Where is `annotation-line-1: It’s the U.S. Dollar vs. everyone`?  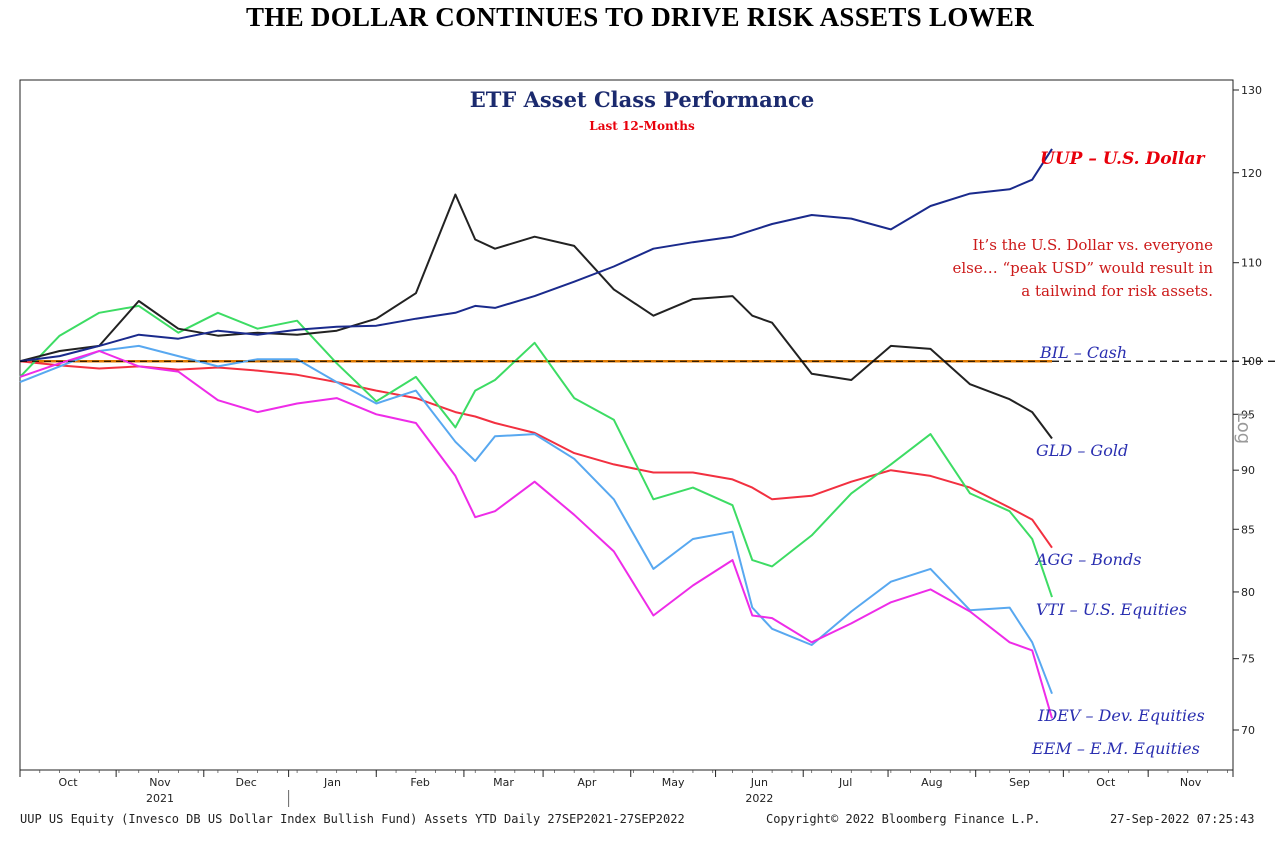
annotation-line-1: It’s the U.S. Dollar vs. everyone is located at coordinates (1092, 245).